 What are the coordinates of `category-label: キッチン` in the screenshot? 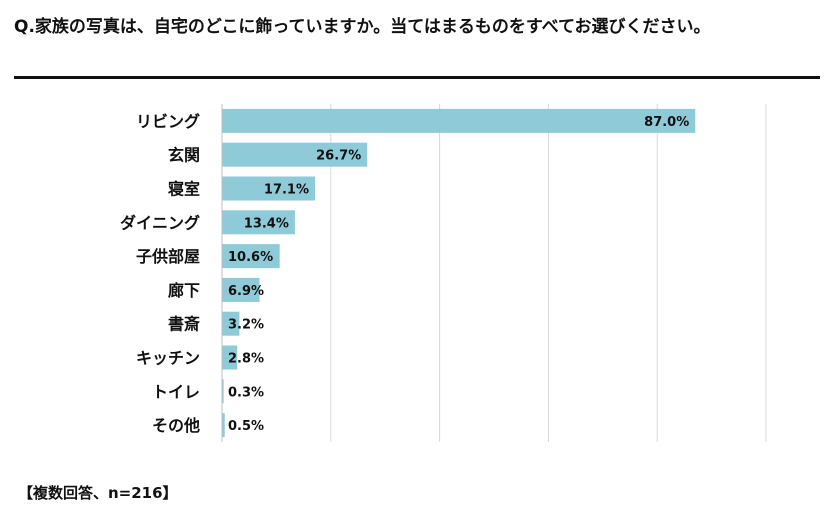 It's located at (168, 358).